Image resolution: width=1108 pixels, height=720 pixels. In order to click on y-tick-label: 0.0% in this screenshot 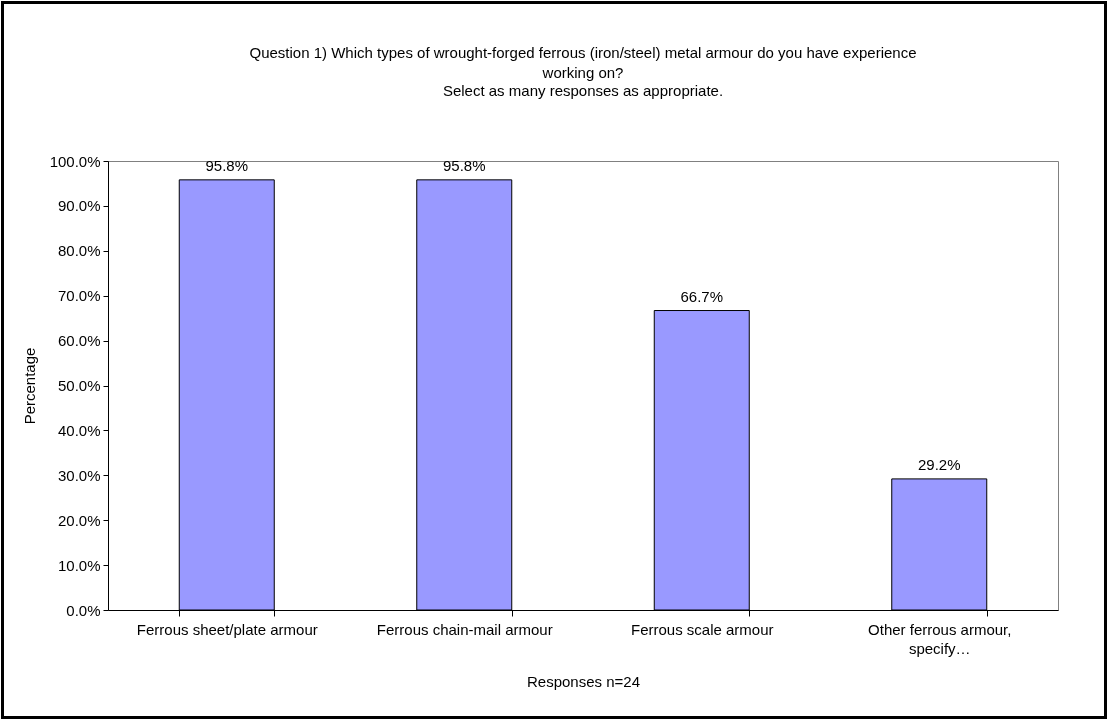, I will do `click(83, 610)`.